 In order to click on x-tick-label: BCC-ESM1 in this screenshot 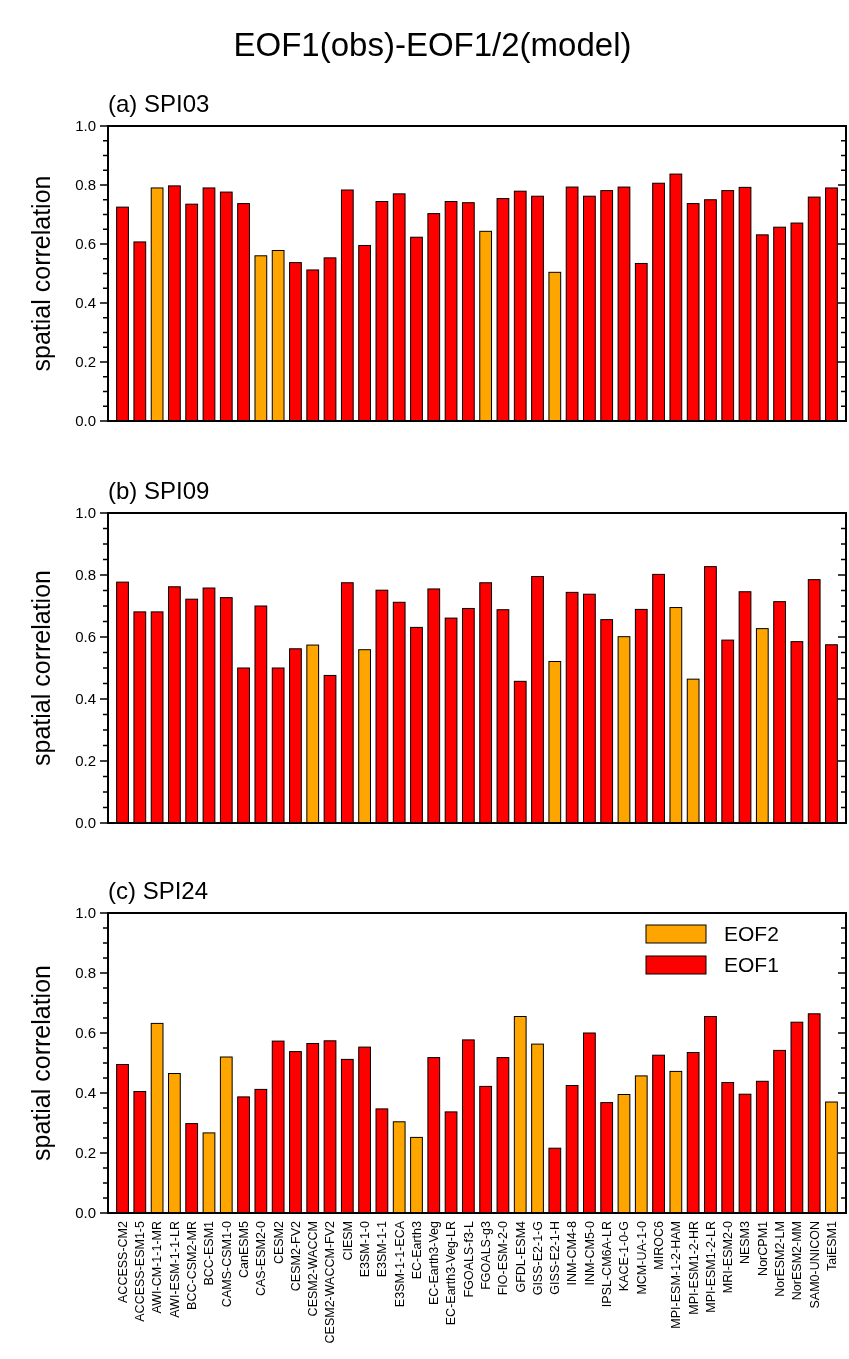, I will do `click(209, 1253)`.